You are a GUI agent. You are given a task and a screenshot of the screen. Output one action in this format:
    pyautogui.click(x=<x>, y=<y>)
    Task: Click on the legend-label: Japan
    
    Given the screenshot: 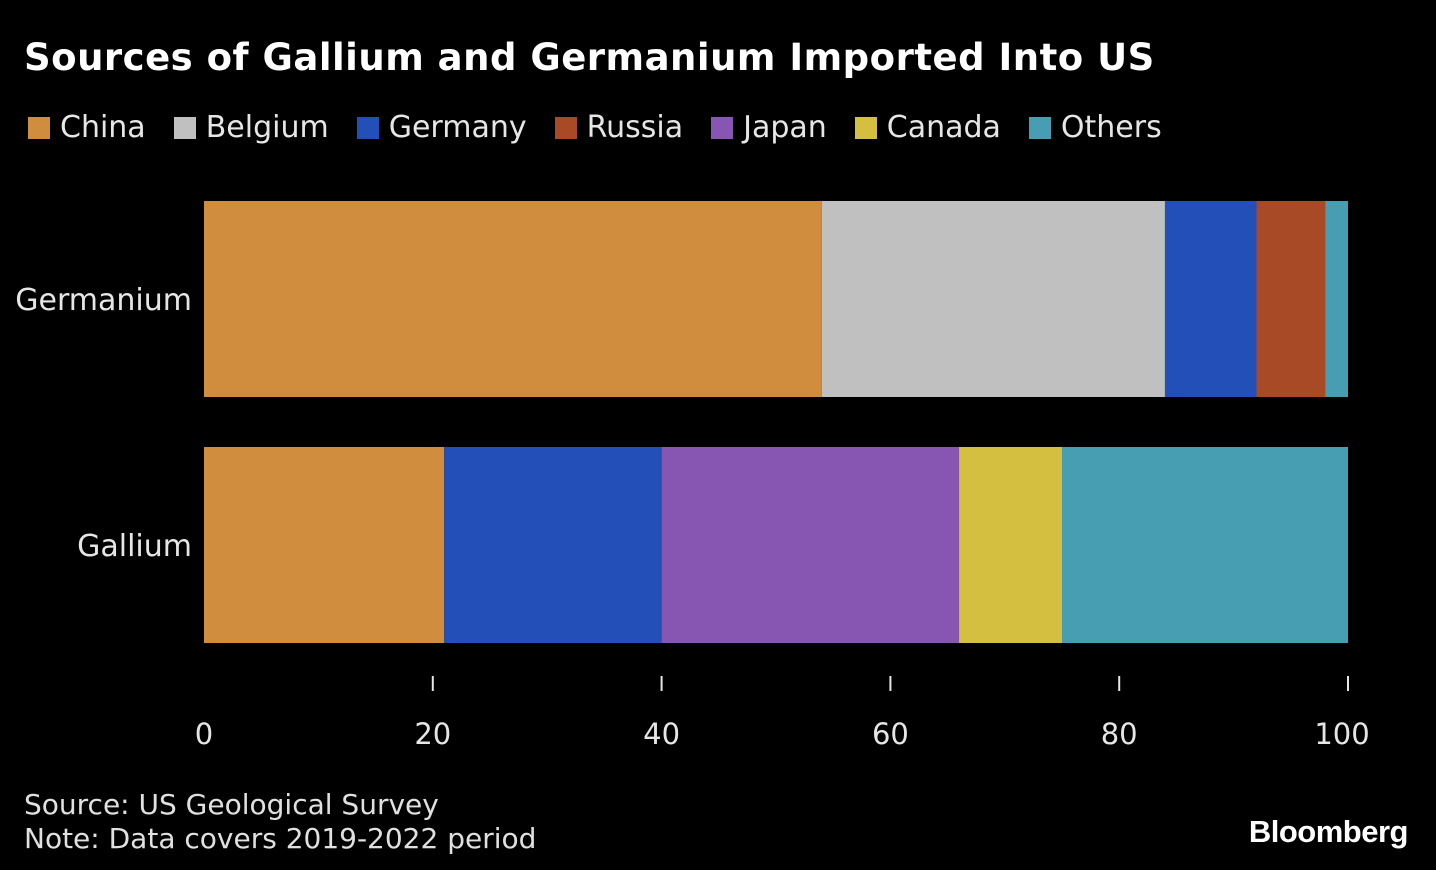 What is the action you would take?
    pyautogui.click(x=785, y=127)
    